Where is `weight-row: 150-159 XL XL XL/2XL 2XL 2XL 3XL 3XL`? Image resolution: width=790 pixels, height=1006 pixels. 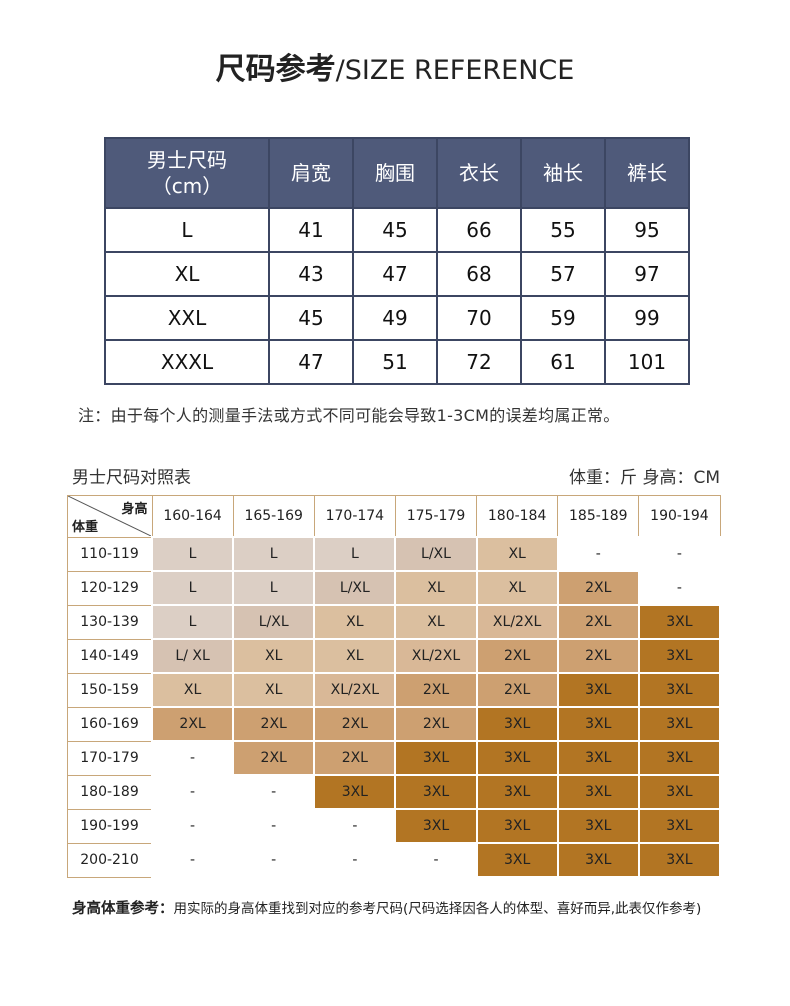 weight-row: 150-159 XL XL XL/2XL 2XL 2XL 3XL 3XL is located at coordinates (394, 690).